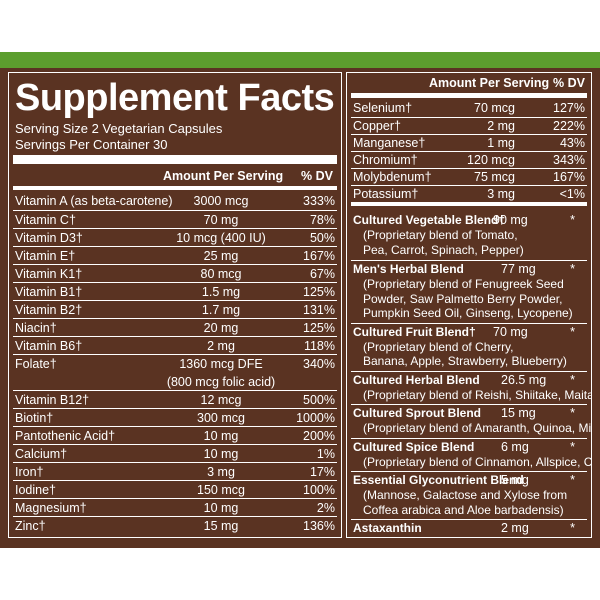 This screenshot has height=600, width=600. I want to click on blend-name: Men's Herbal Blend, so click(408, 269).